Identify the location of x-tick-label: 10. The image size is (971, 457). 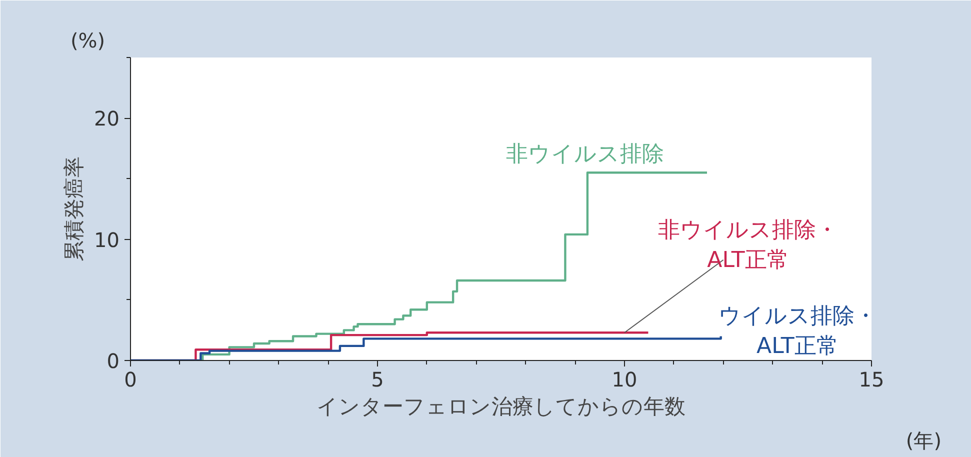
(625, 380).